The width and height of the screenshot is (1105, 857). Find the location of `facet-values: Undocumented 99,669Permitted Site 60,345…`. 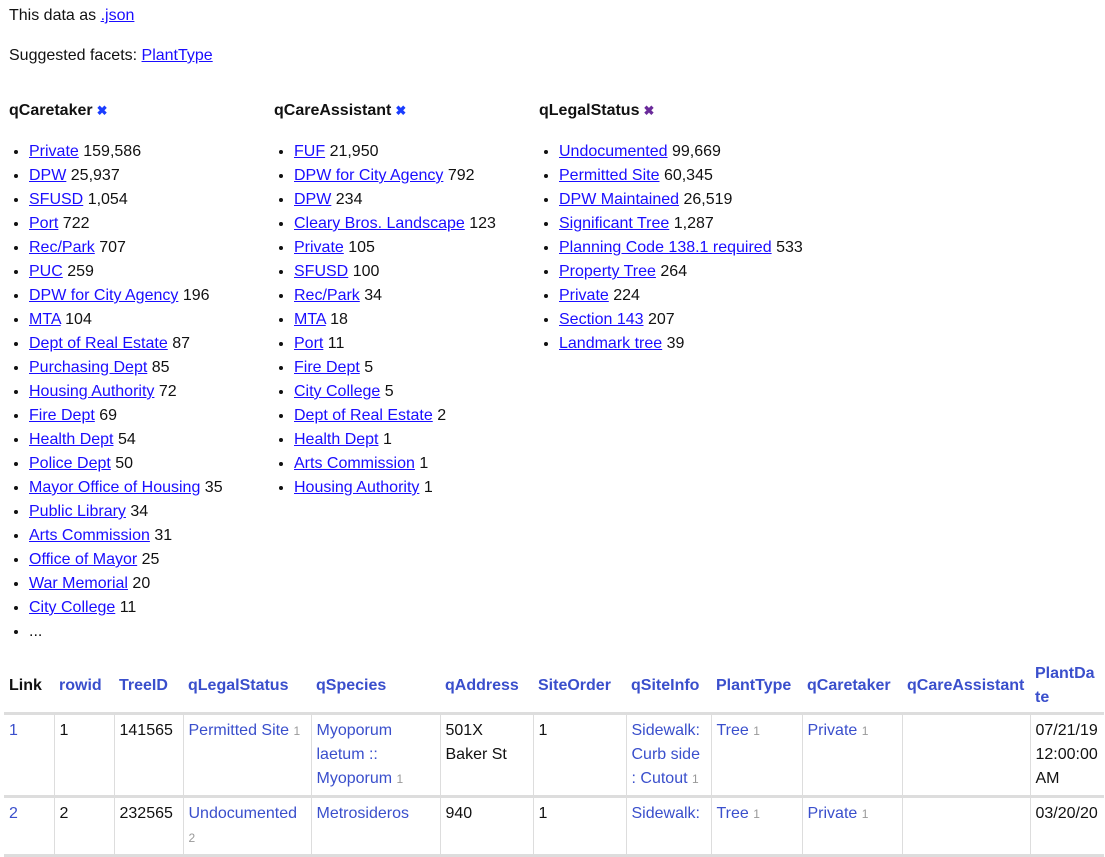

facet-values: Undocumented 99,669Permitted Site 60,345… is located at coordinates (671, 248).